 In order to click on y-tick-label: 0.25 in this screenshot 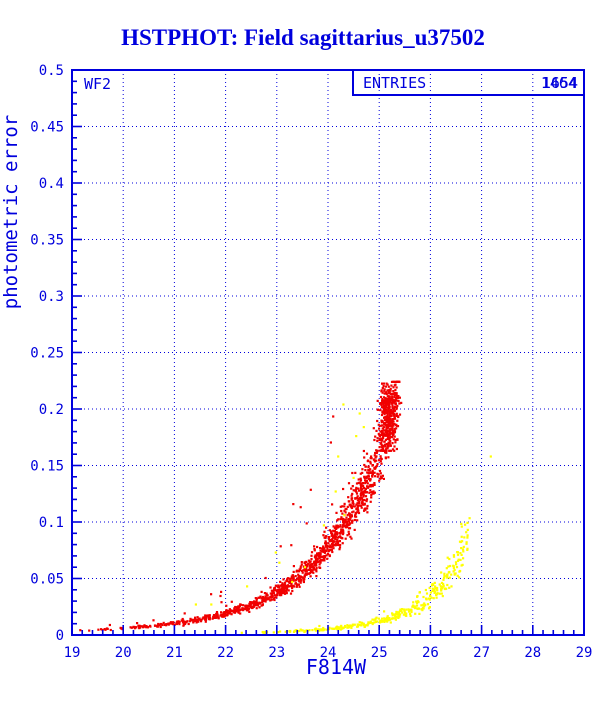, I will do `click(47, 354)`.